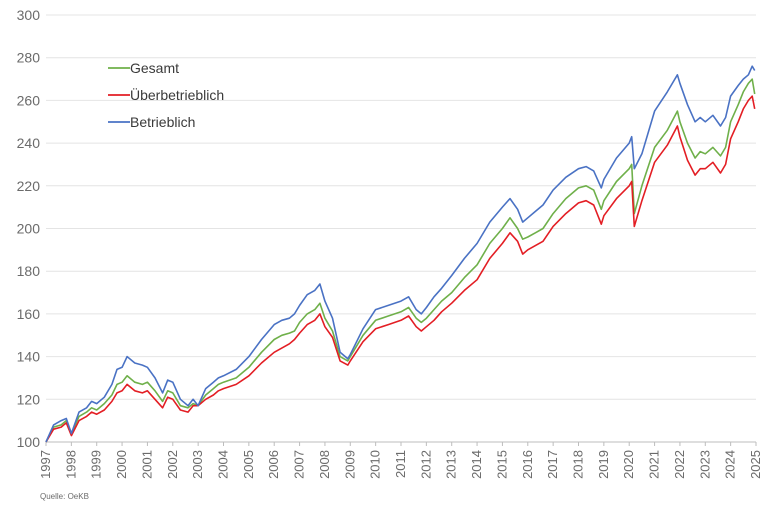 Image resolution: width=776 pixels, height=505 pixels. I want to click on y-tick-label: 160, so click(29, 314).